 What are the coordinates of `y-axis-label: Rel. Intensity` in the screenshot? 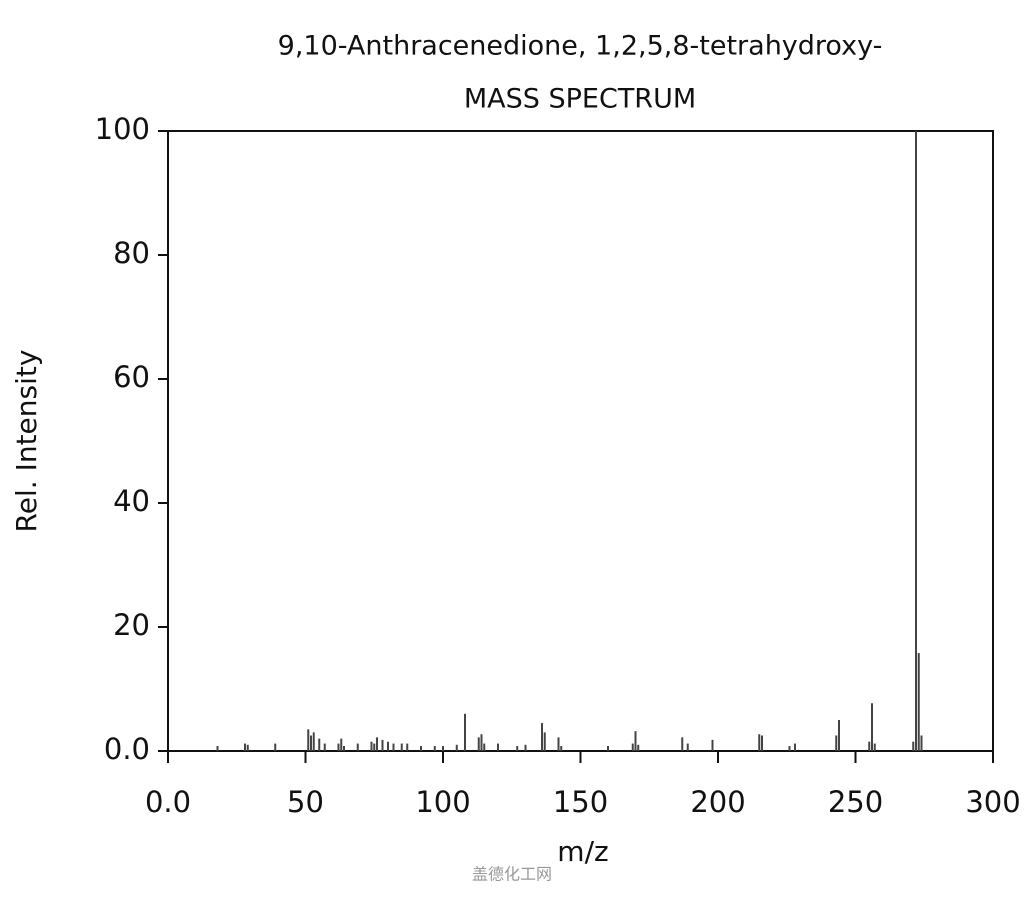 It's located at (26, 441).